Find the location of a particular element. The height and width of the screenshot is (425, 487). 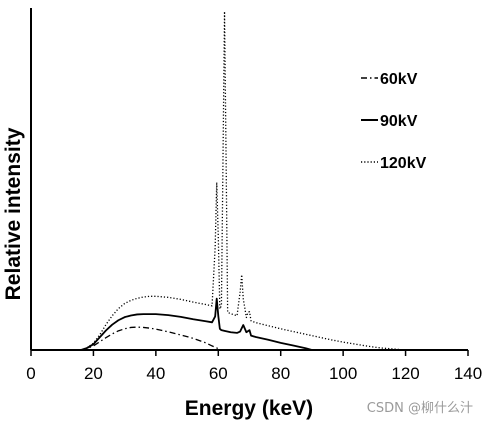

x-ticks: 0 20 40 60 80 100 120 140 is located at coordinates (254, 366).